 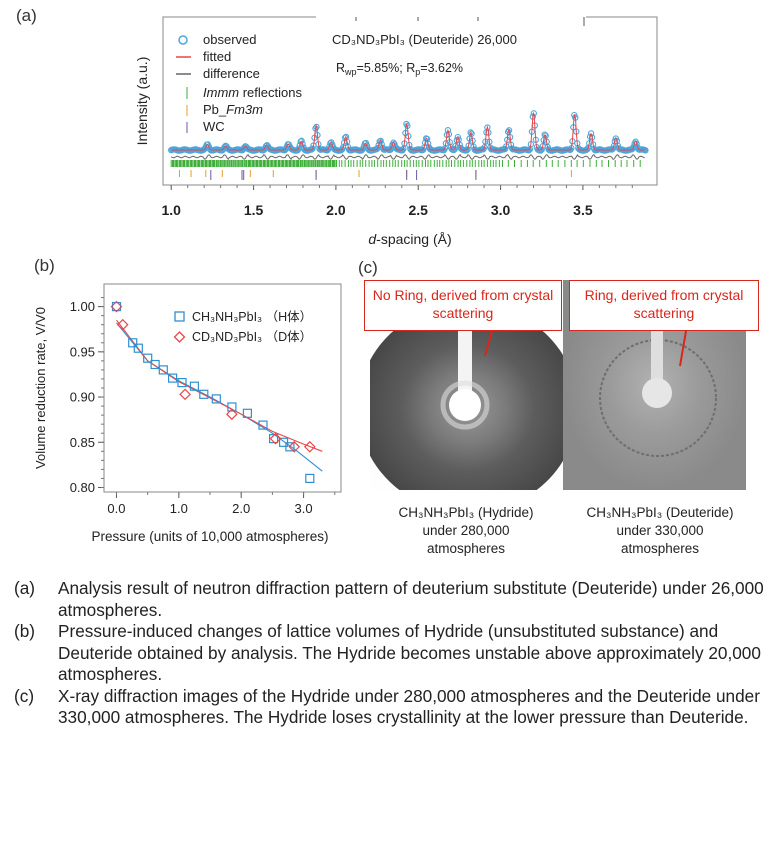 What do you see at coordinates (116, 508) in the screenshot?
I see `x-tick-label-b: 0.0` at bounding box center [116, 508].